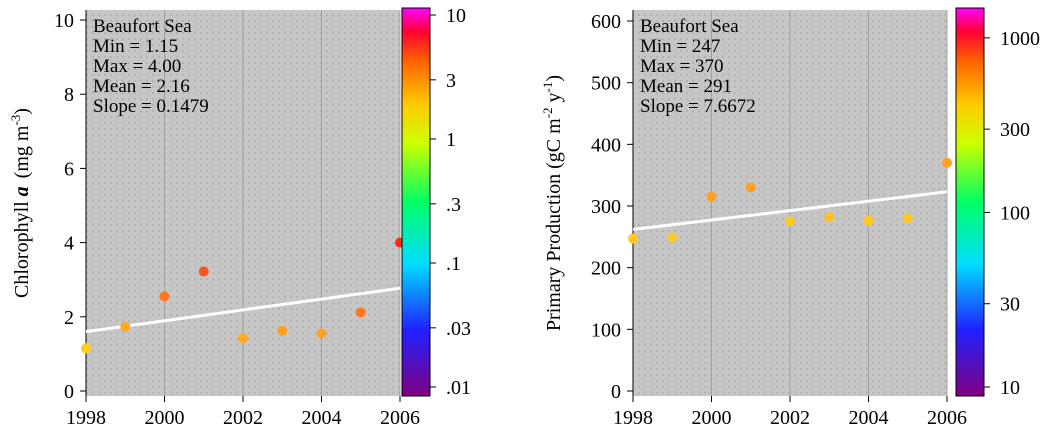 The width and height of the screenshot is (1052, 435). Describe the element at coordinates (1015, 130) in the screenshot. I see `colorbar-tick-label: 300` at that location.